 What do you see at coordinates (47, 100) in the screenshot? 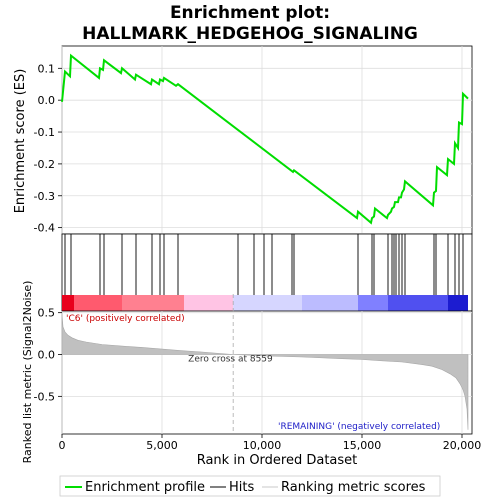
I see `es-tick-label: 0.0` at bounding box center [47, 100].